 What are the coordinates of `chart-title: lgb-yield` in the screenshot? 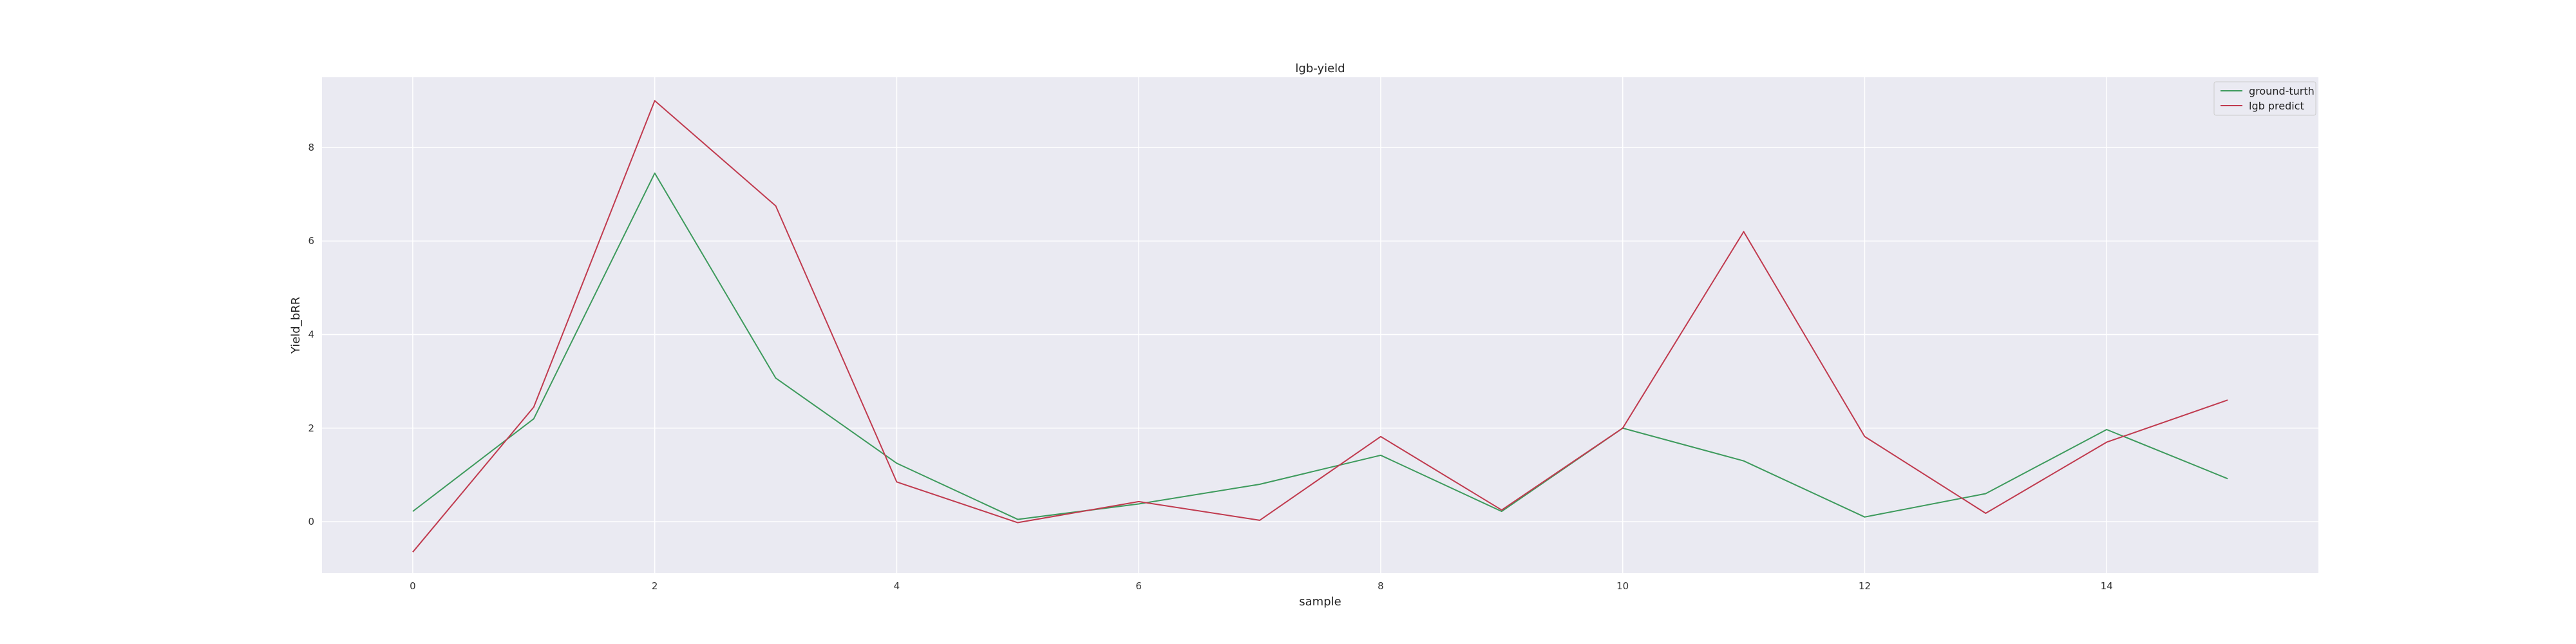 It's located at (1320, 68).